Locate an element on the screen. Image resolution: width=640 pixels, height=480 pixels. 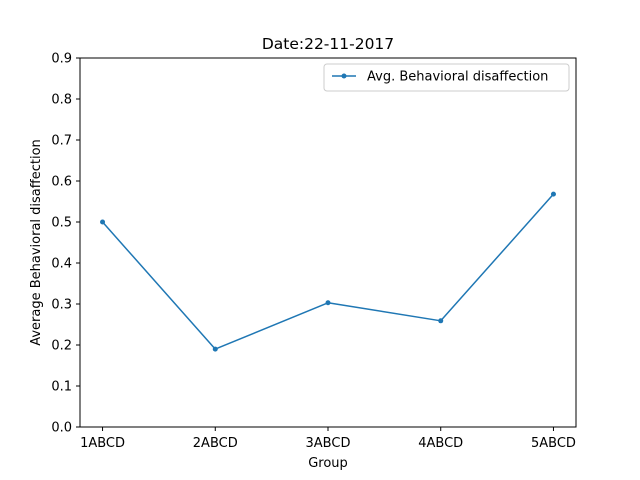
y-tick-label: 0.5 is located at coordinates (61, 223).